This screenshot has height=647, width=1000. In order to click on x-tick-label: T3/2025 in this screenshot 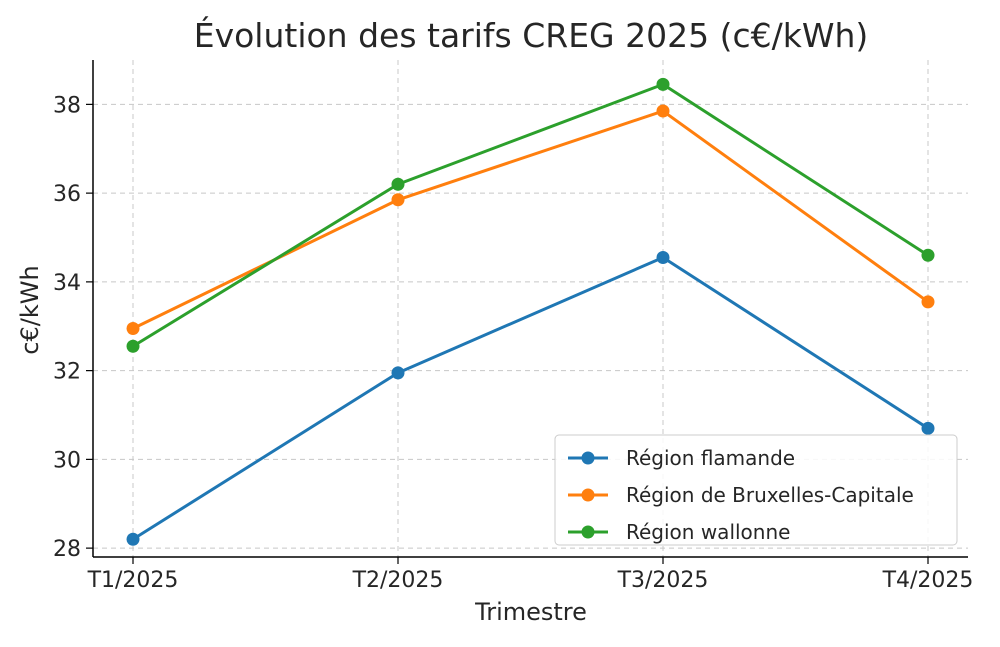, I will do `click(663, 580)`.